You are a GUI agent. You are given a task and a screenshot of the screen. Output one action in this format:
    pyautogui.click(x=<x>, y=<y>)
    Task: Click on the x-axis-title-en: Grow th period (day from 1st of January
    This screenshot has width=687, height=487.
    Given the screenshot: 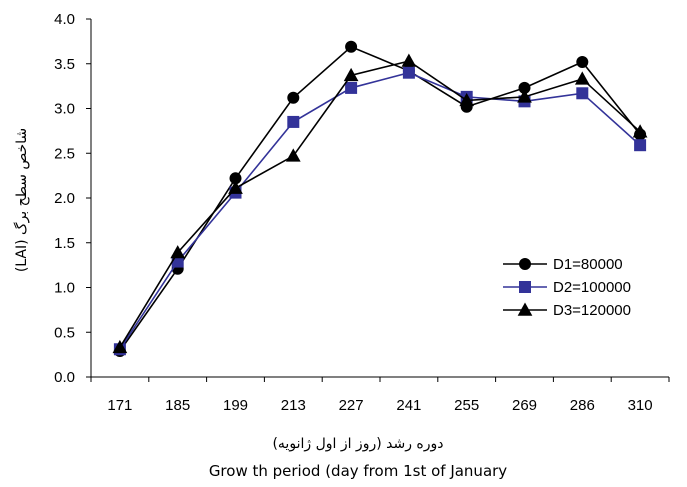 What is the action you would take?
    pyautogui.click(x=358, y=471)
    